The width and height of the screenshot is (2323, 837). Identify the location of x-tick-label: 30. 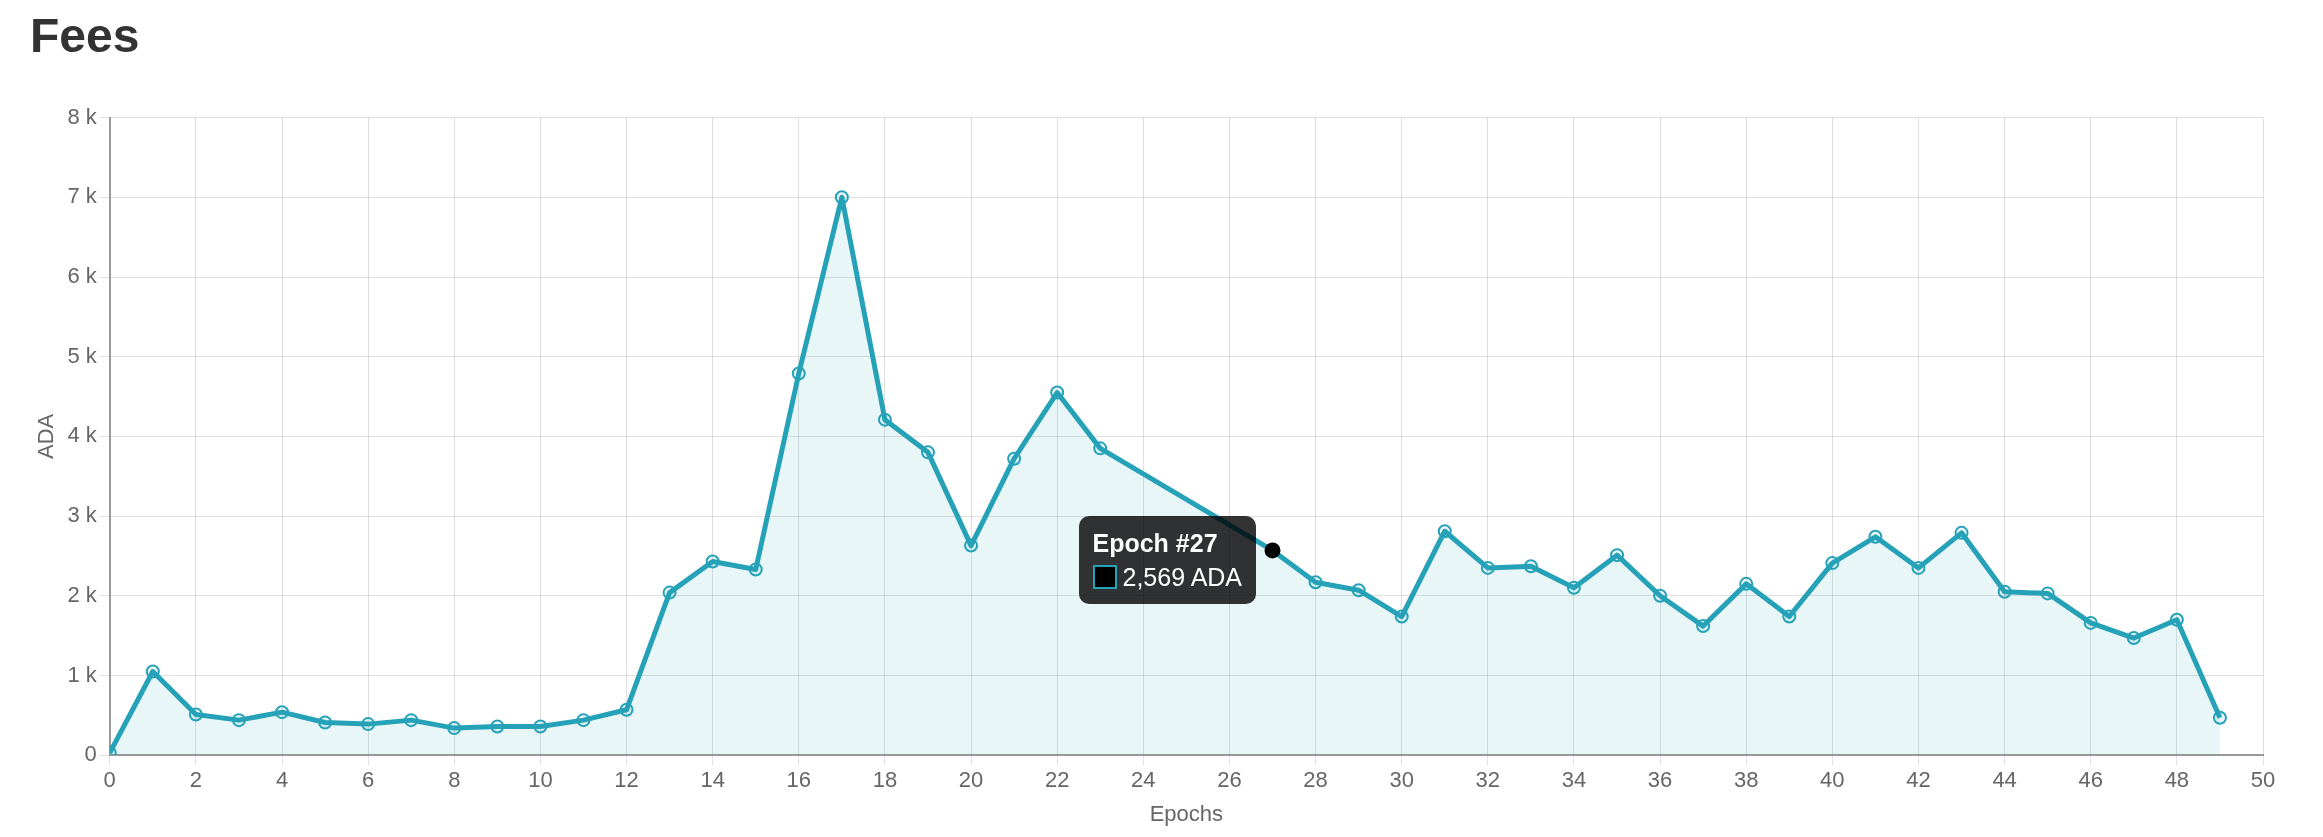
(1401, 780).